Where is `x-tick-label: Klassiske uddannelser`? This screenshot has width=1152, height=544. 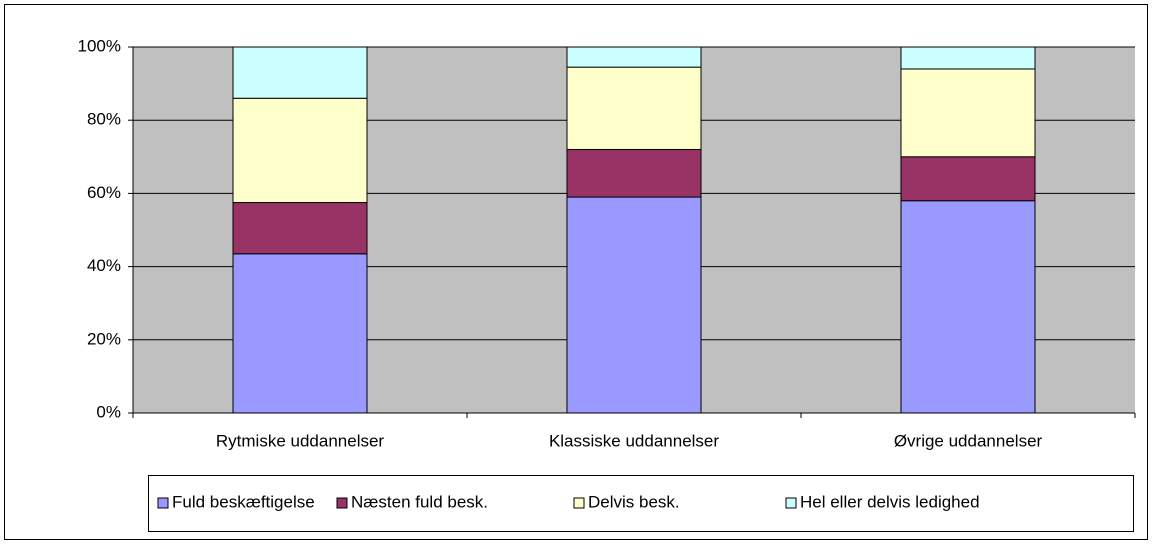
x-tick-label: Klassiske uddannelser is located at coordinates (634, 440).